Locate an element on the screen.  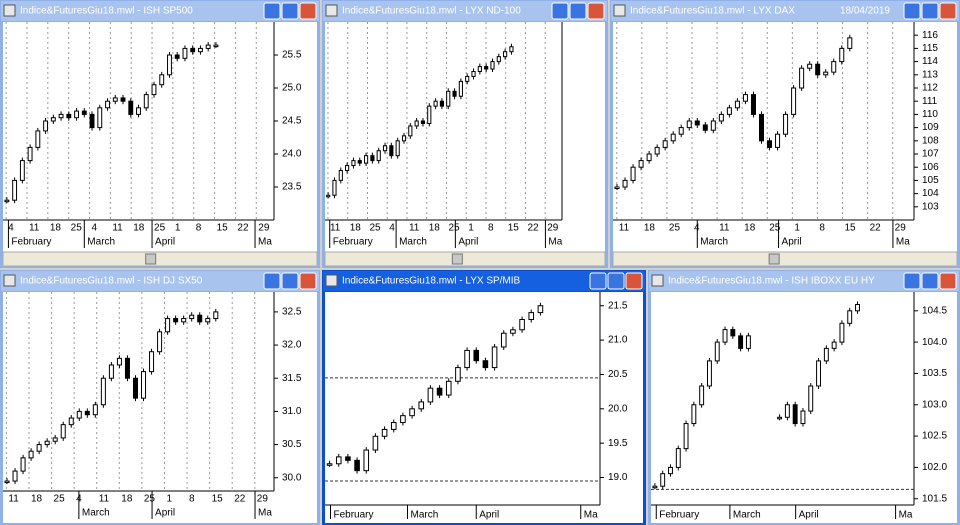
plot-area is located at coordinates (465, 137).